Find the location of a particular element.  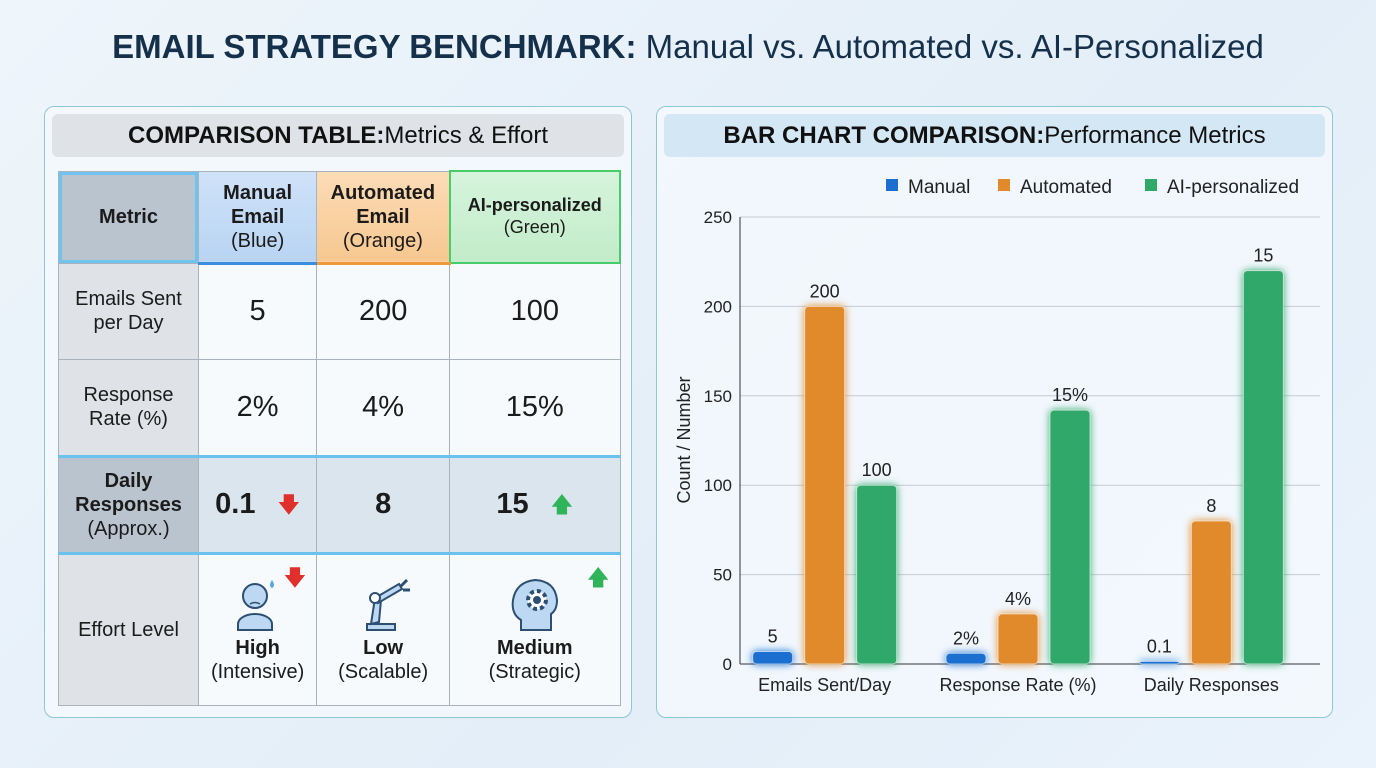

col-header-automated: Automated Email (Orange) is located at coordinates (383, 217).